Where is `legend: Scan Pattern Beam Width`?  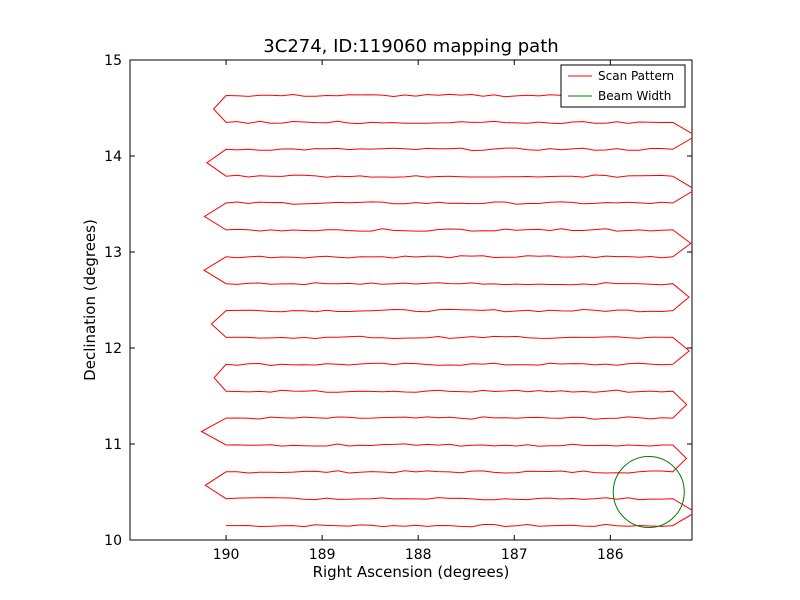
legend: Scan Pattern Beam Width is located at coordinates (623, 86).